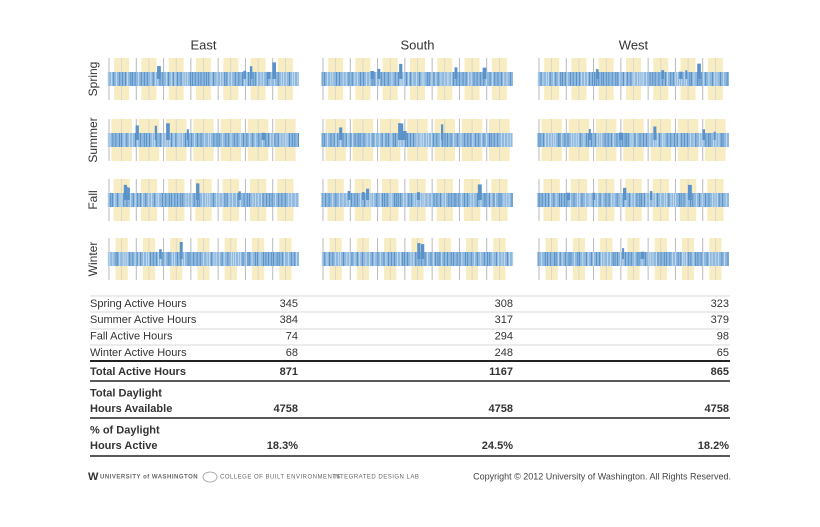 The height and width of the screenshot is (527, 820). I want to click on total-value: 865, so click(720, 372).